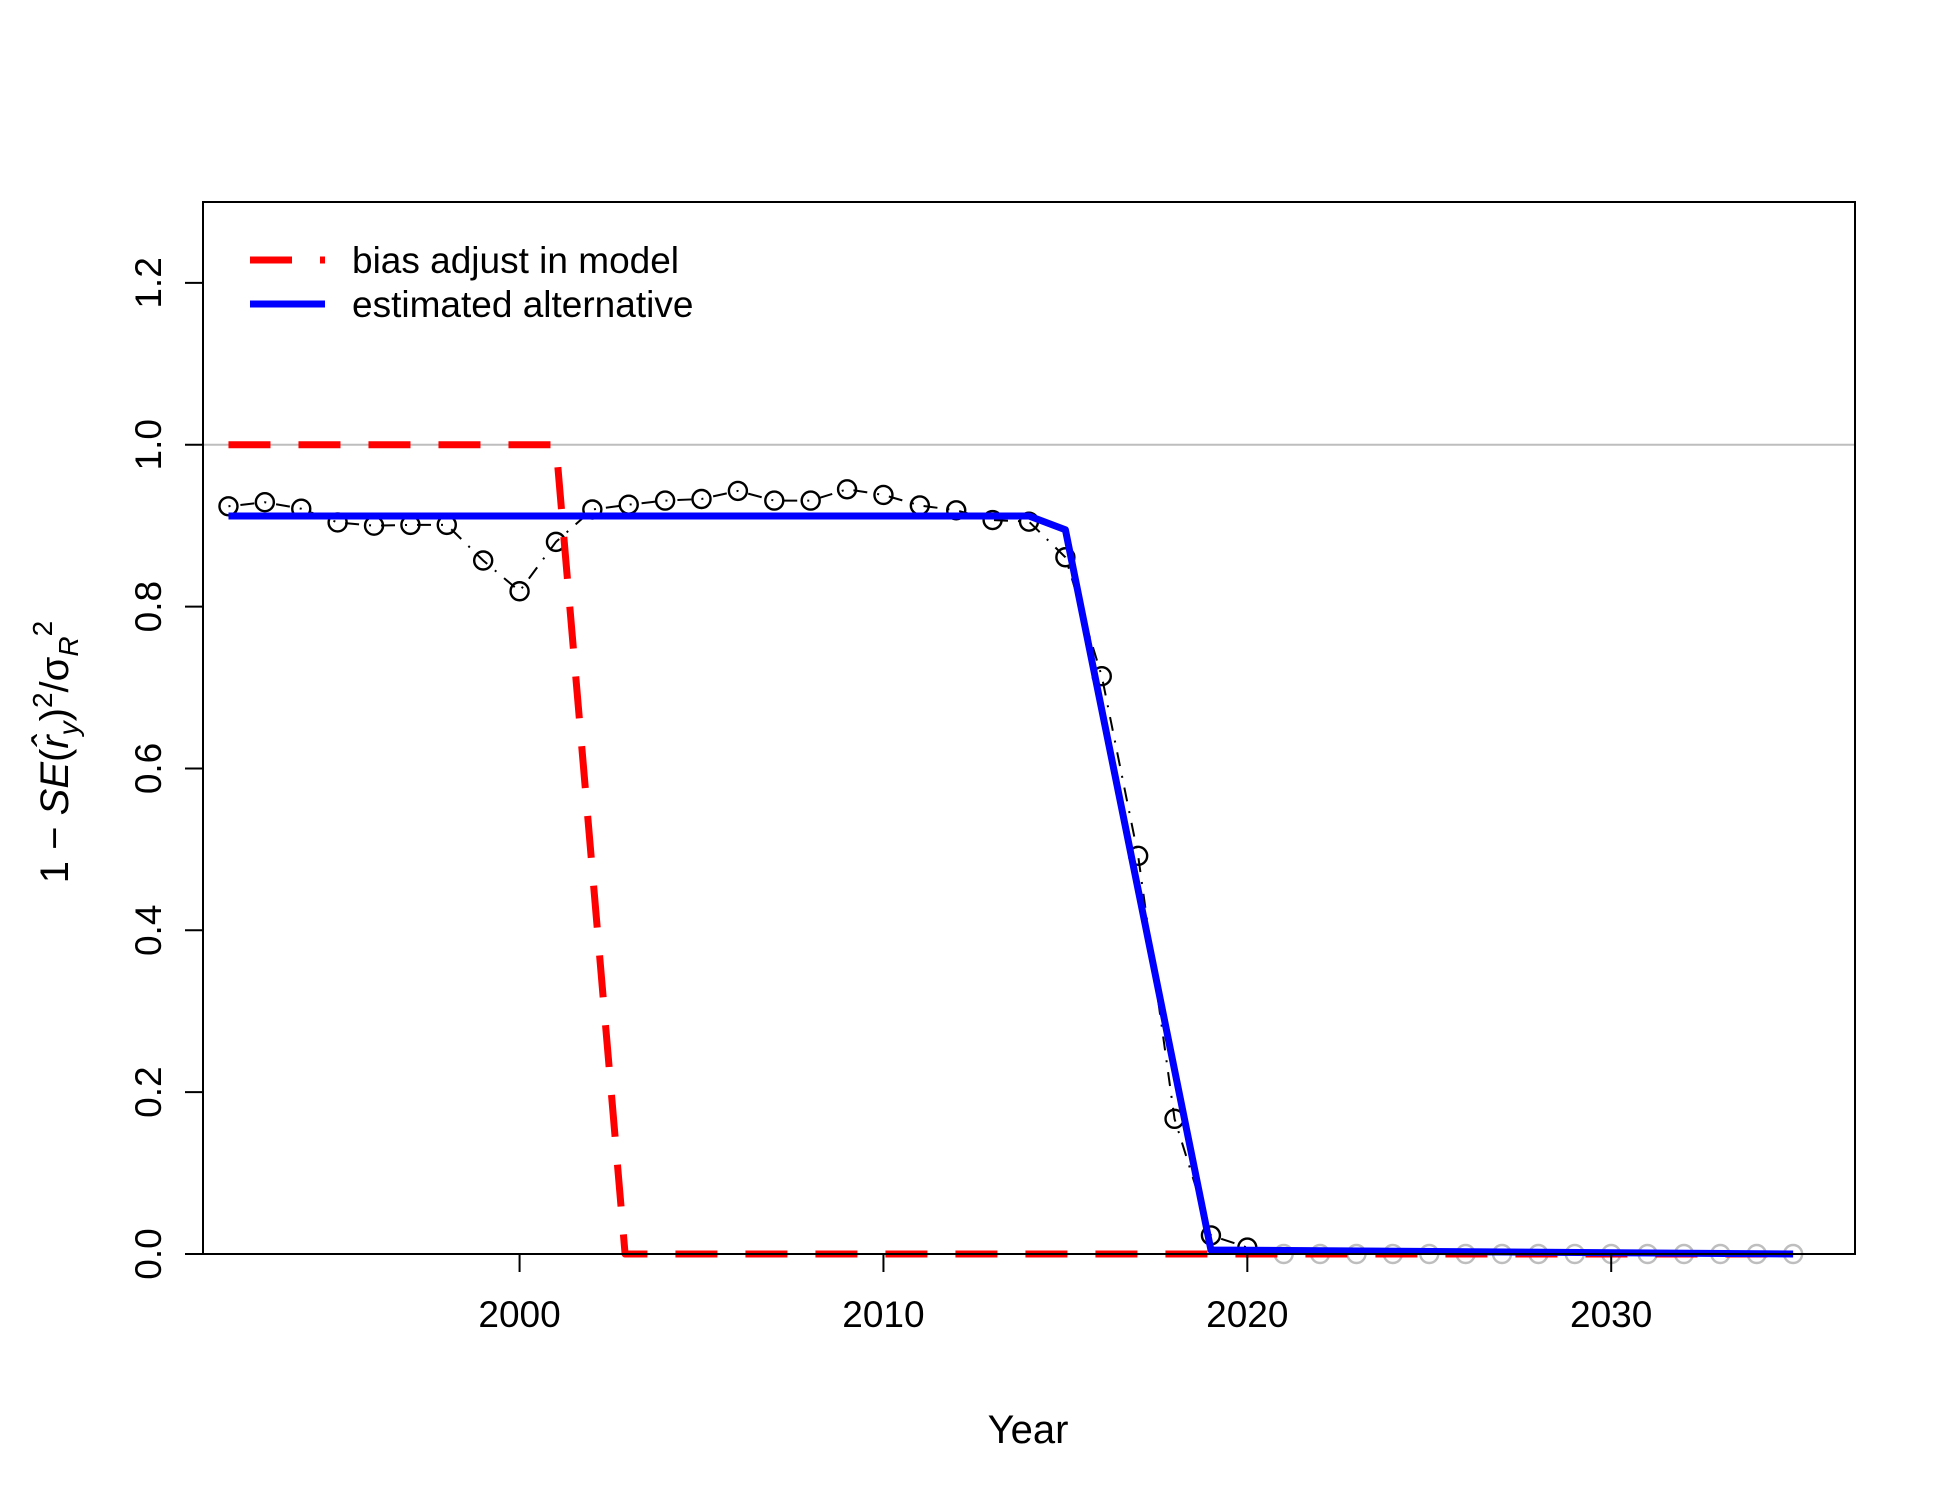 The height and width of the screenshot is (1500, 1950). What do you see at coordinates (1247, 1314) in the screenshot?
I see `x-tick-label: 2020` at bounding box center [1247, 1314].